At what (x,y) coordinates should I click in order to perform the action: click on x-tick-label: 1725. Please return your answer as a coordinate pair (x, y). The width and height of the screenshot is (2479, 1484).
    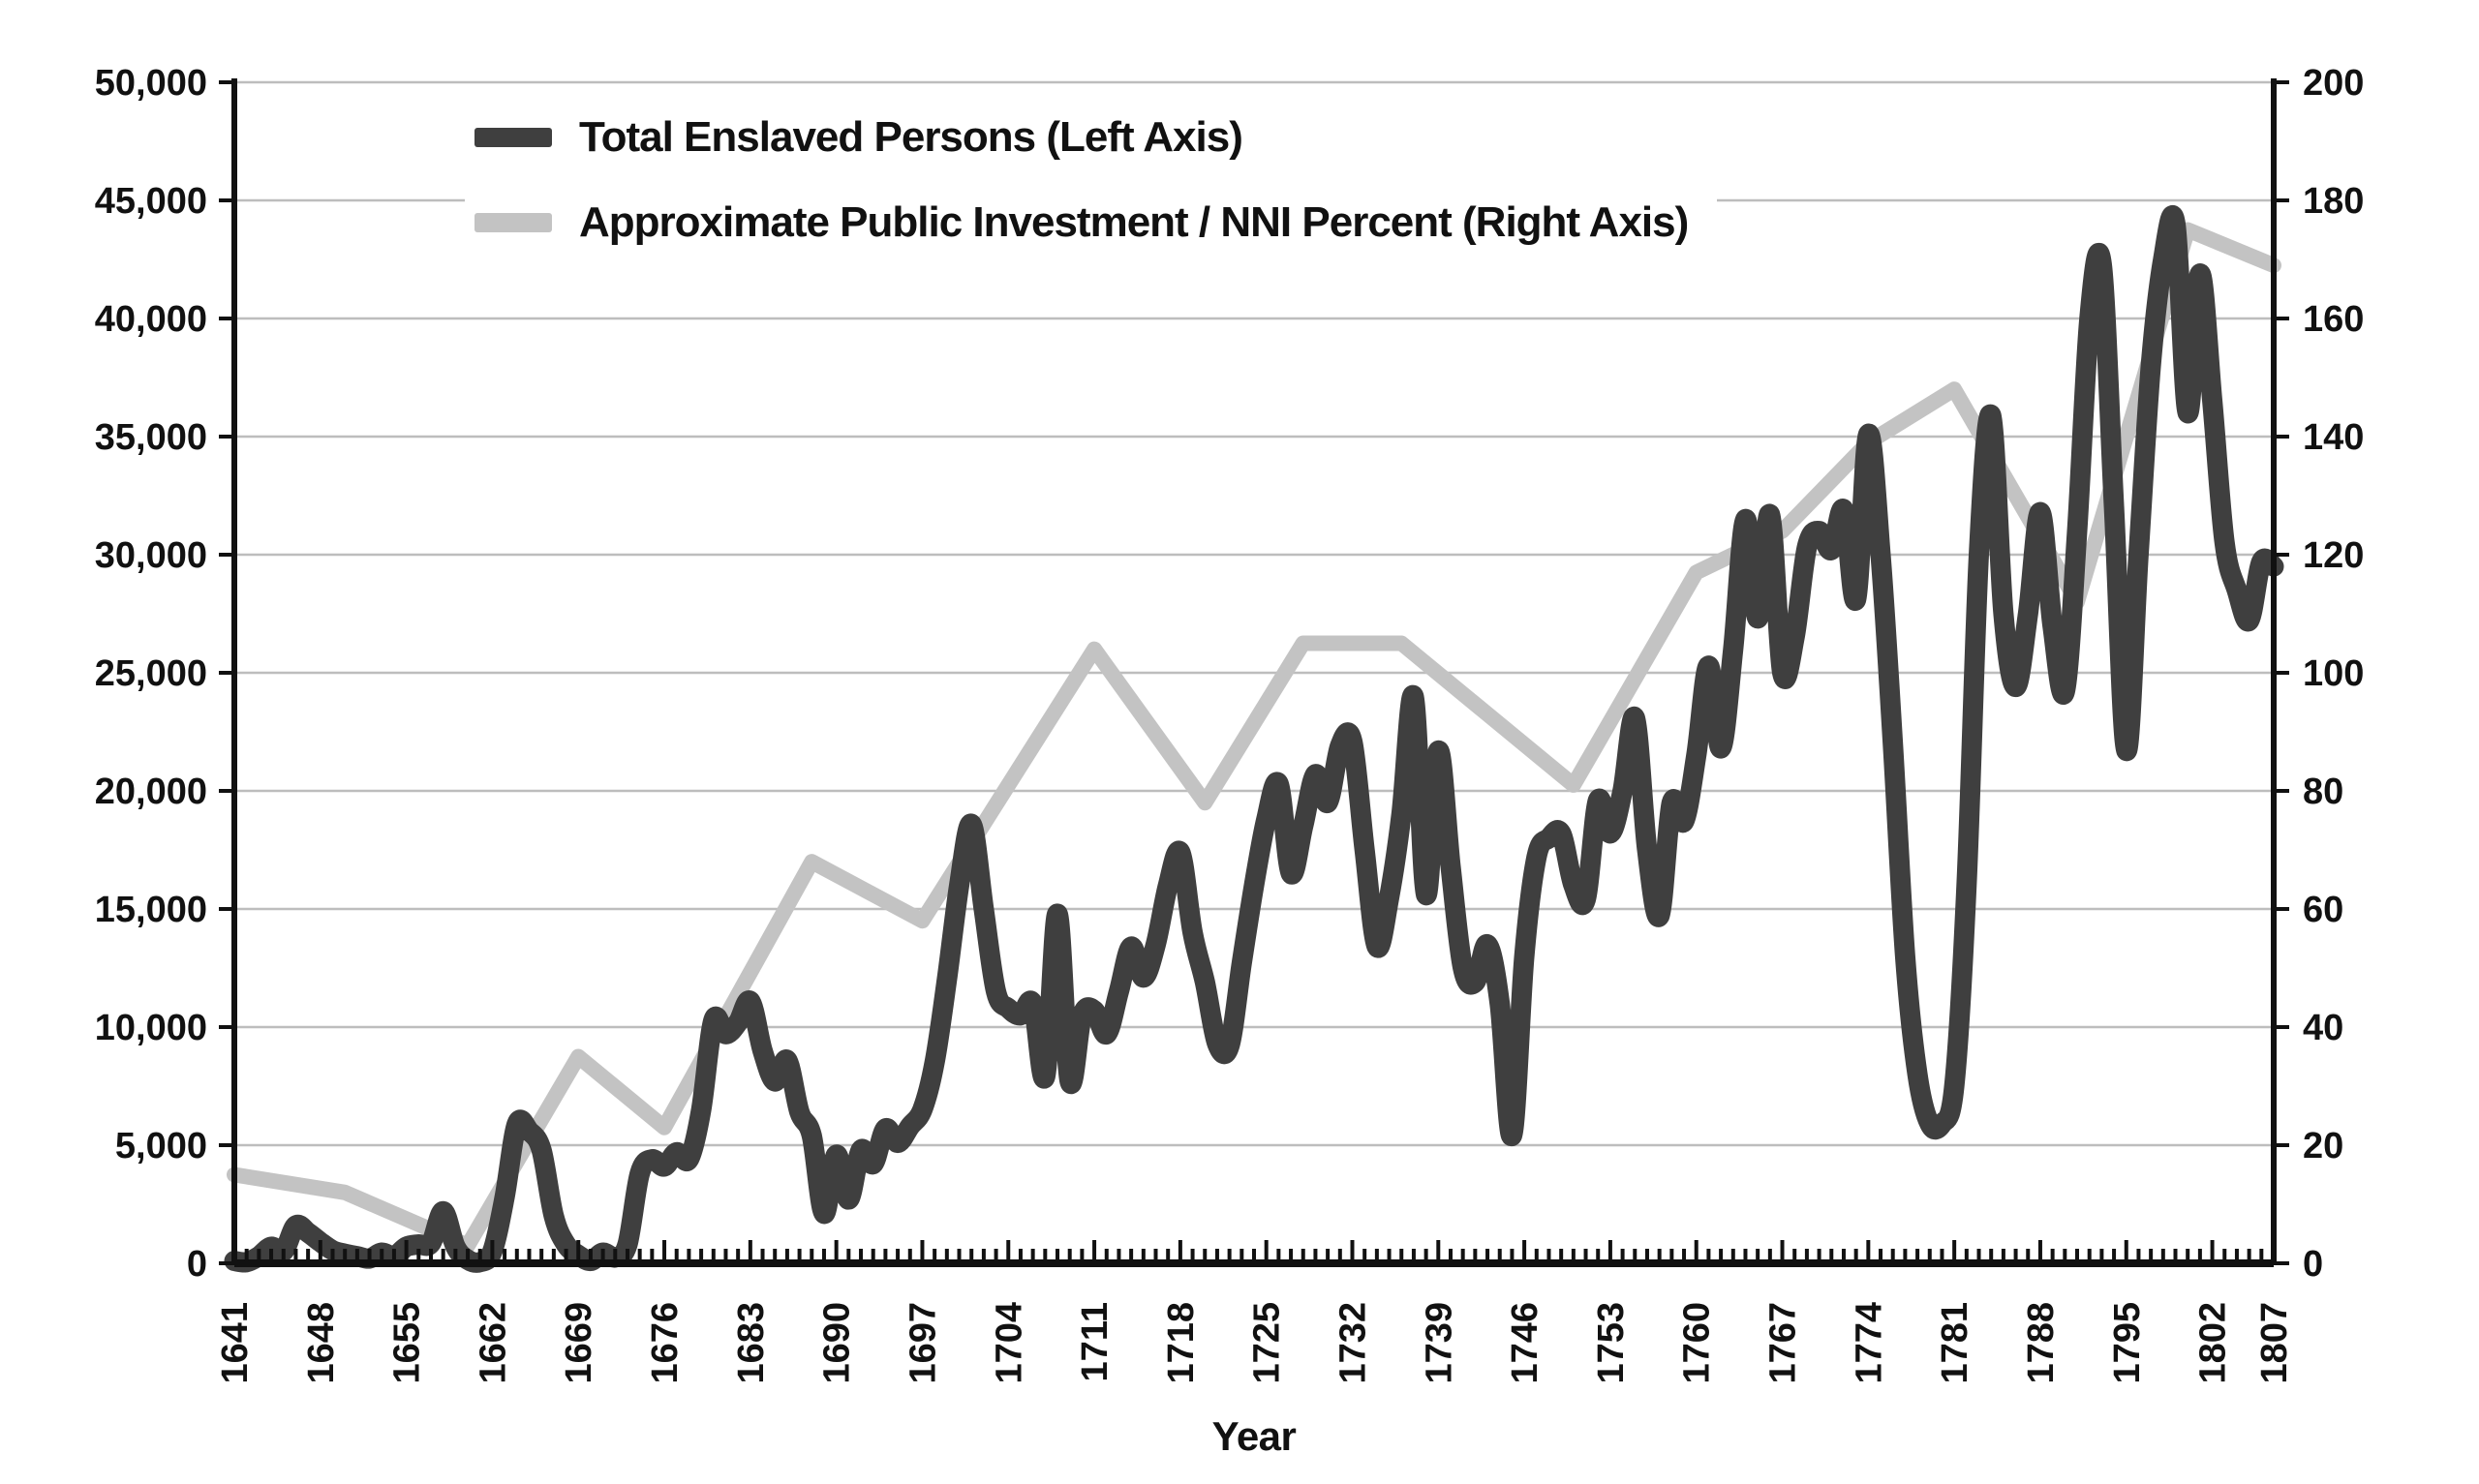
    Looking at the image, I should click on (1267, 1343).